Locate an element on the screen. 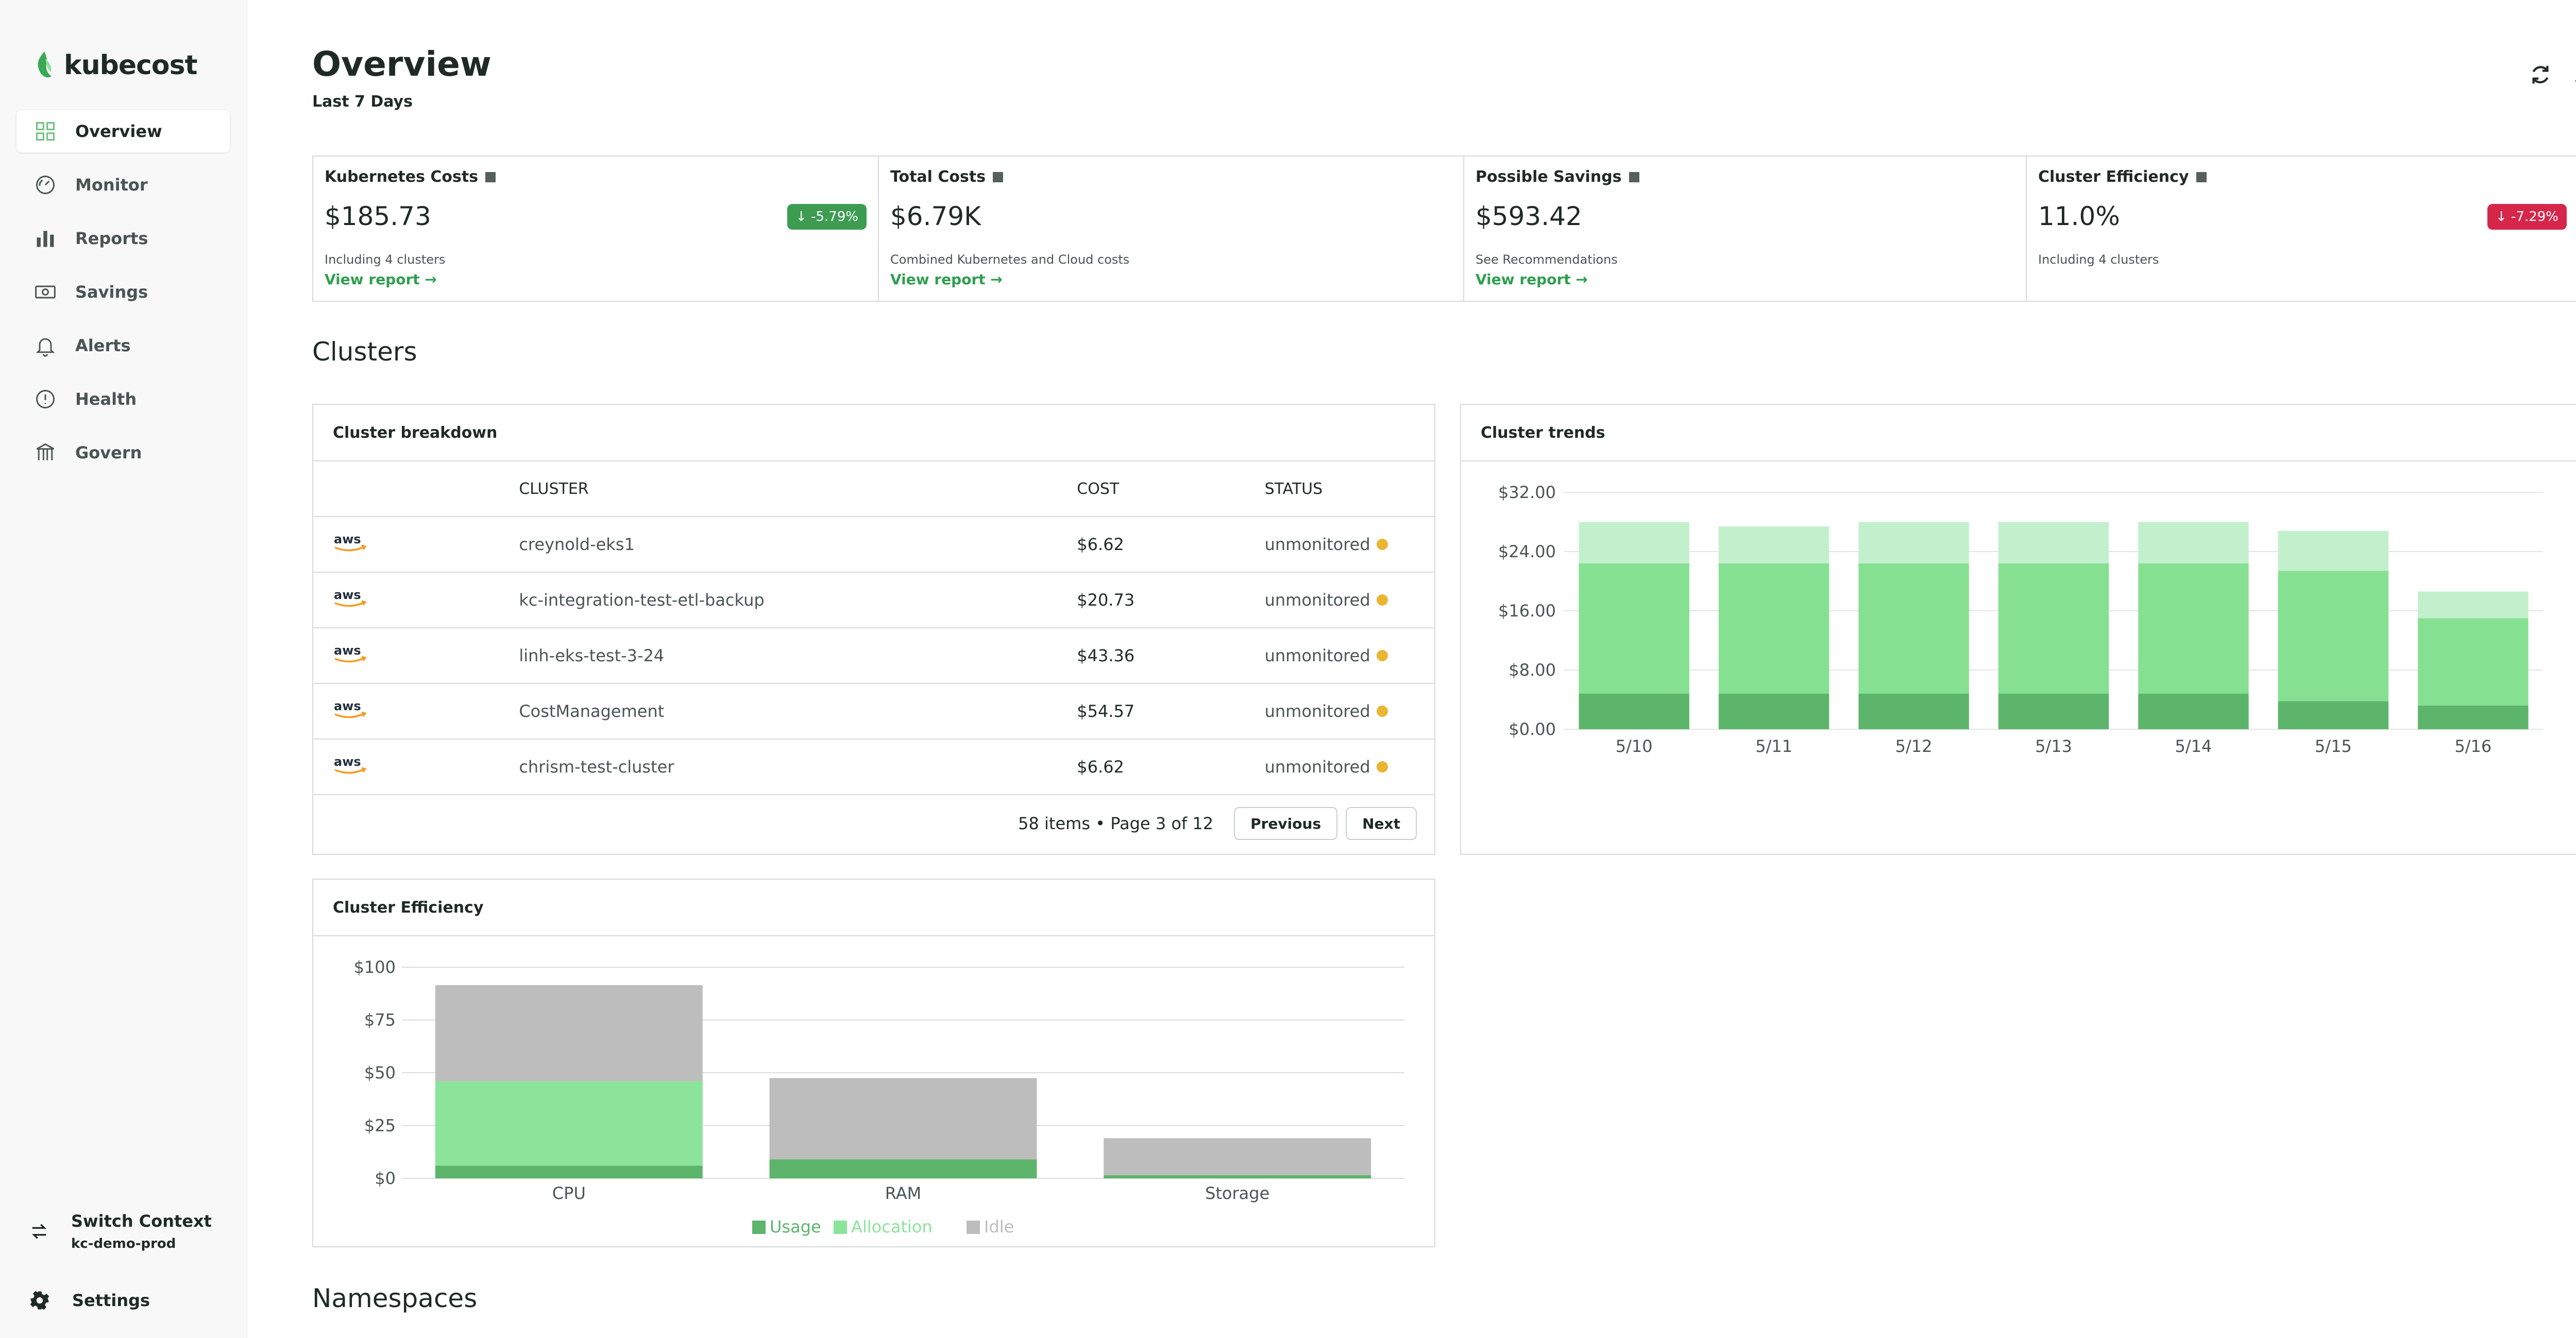 The image size is (2576, 1338). pagination: 58 items • Page 3 of 12 Previous Next is located at coordinates (873, 823).